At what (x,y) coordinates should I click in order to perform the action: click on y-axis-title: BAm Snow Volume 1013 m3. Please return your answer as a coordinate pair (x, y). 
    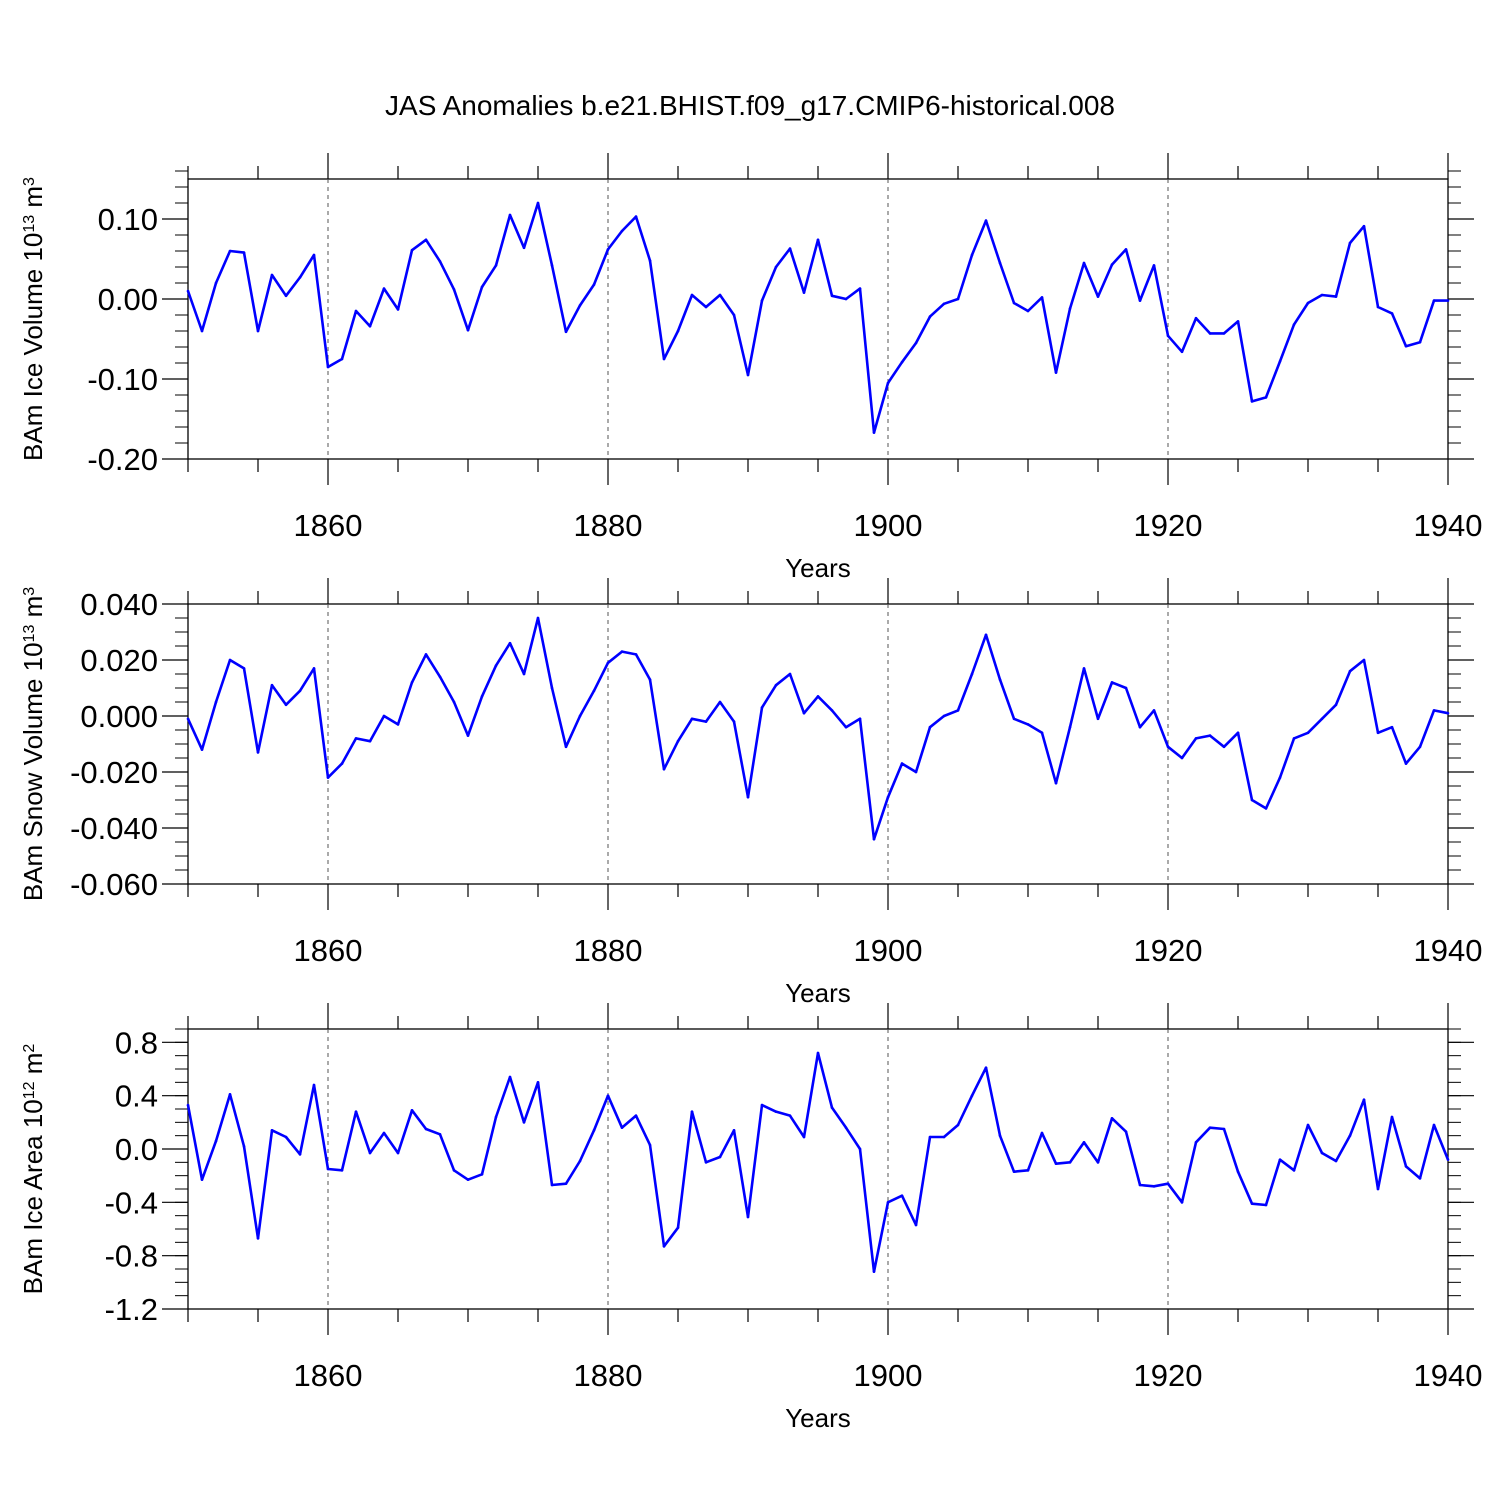
    Looking at the image, I should click on (33, 744).